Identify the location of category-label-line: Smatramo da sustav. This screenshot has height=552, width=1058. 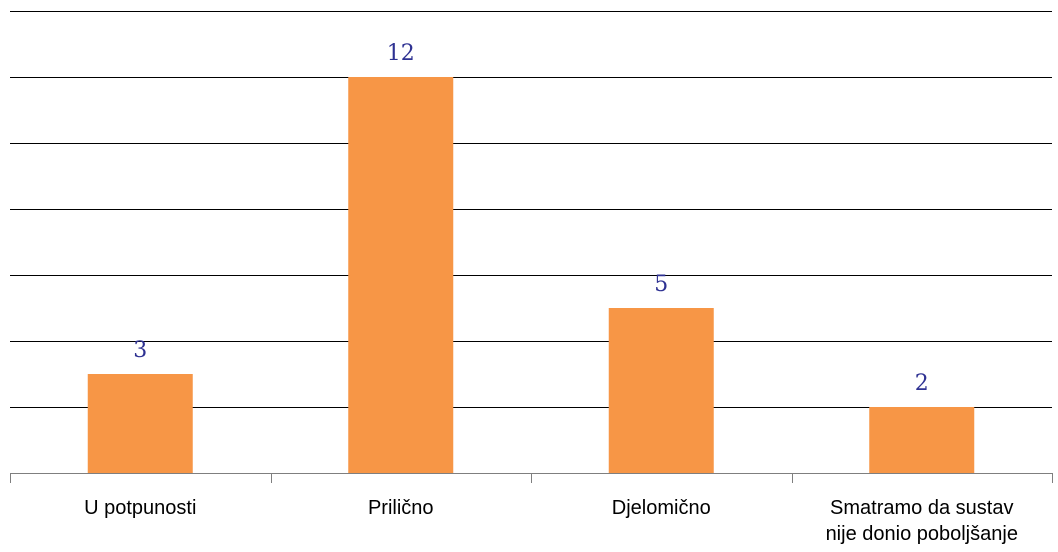
(921, 508).